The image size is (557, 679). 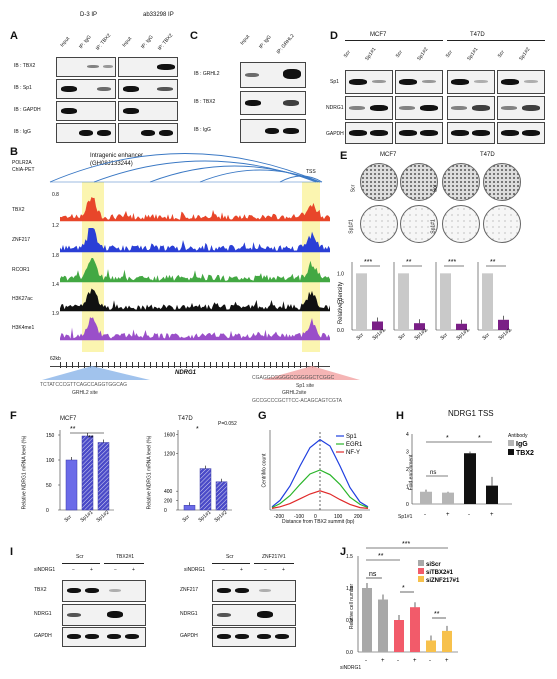 What do you see at coordinates (433, 565) in the screenshot?
I see `legend-label: siScr` at bounding box center [433, 565].